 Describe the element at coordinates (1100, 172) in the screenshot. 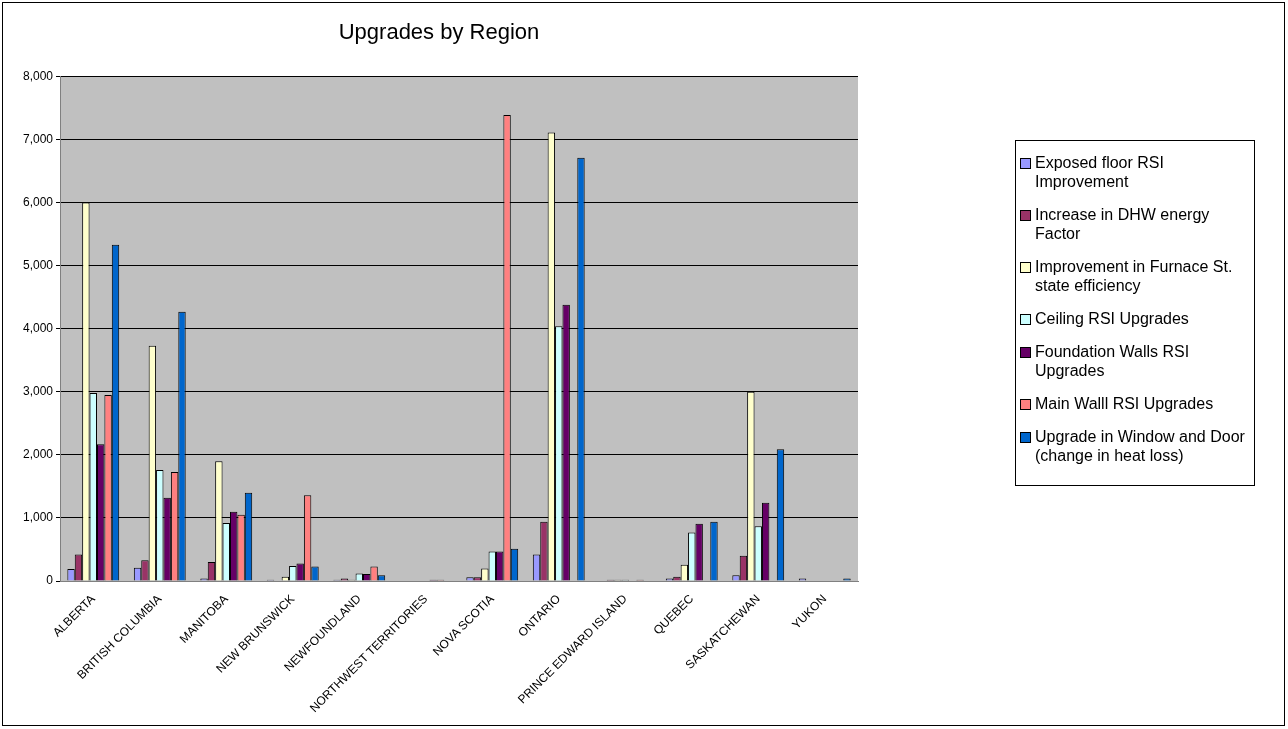

I see `legend-label: Exposed floor RSI Improvement` at that location.